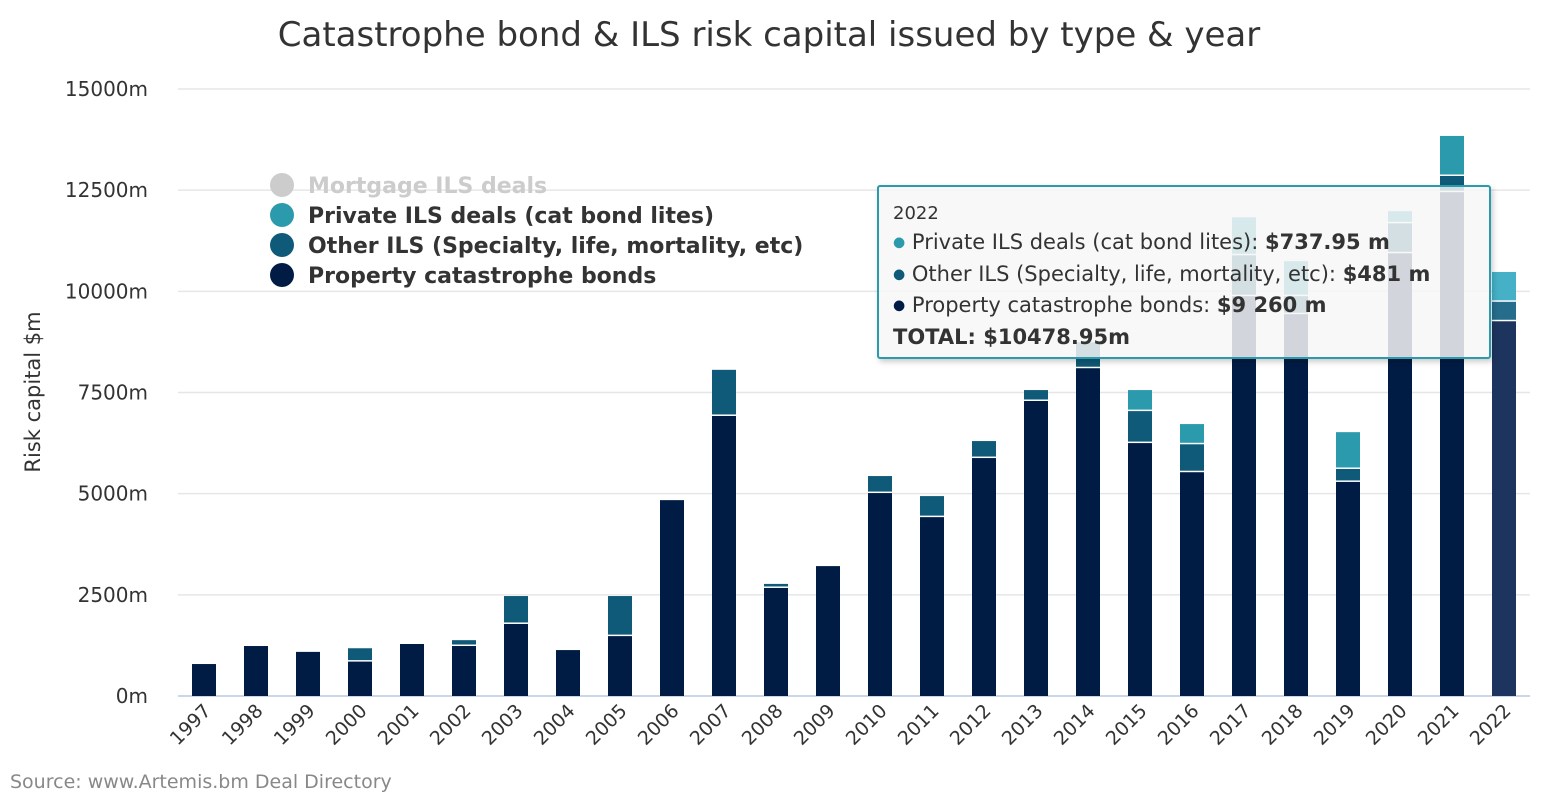 The height and width of the screenshot is (798, 1546). Describe the element at coordinates (308, 673) in the screenshot. I see `bar-1999-property` at that location.